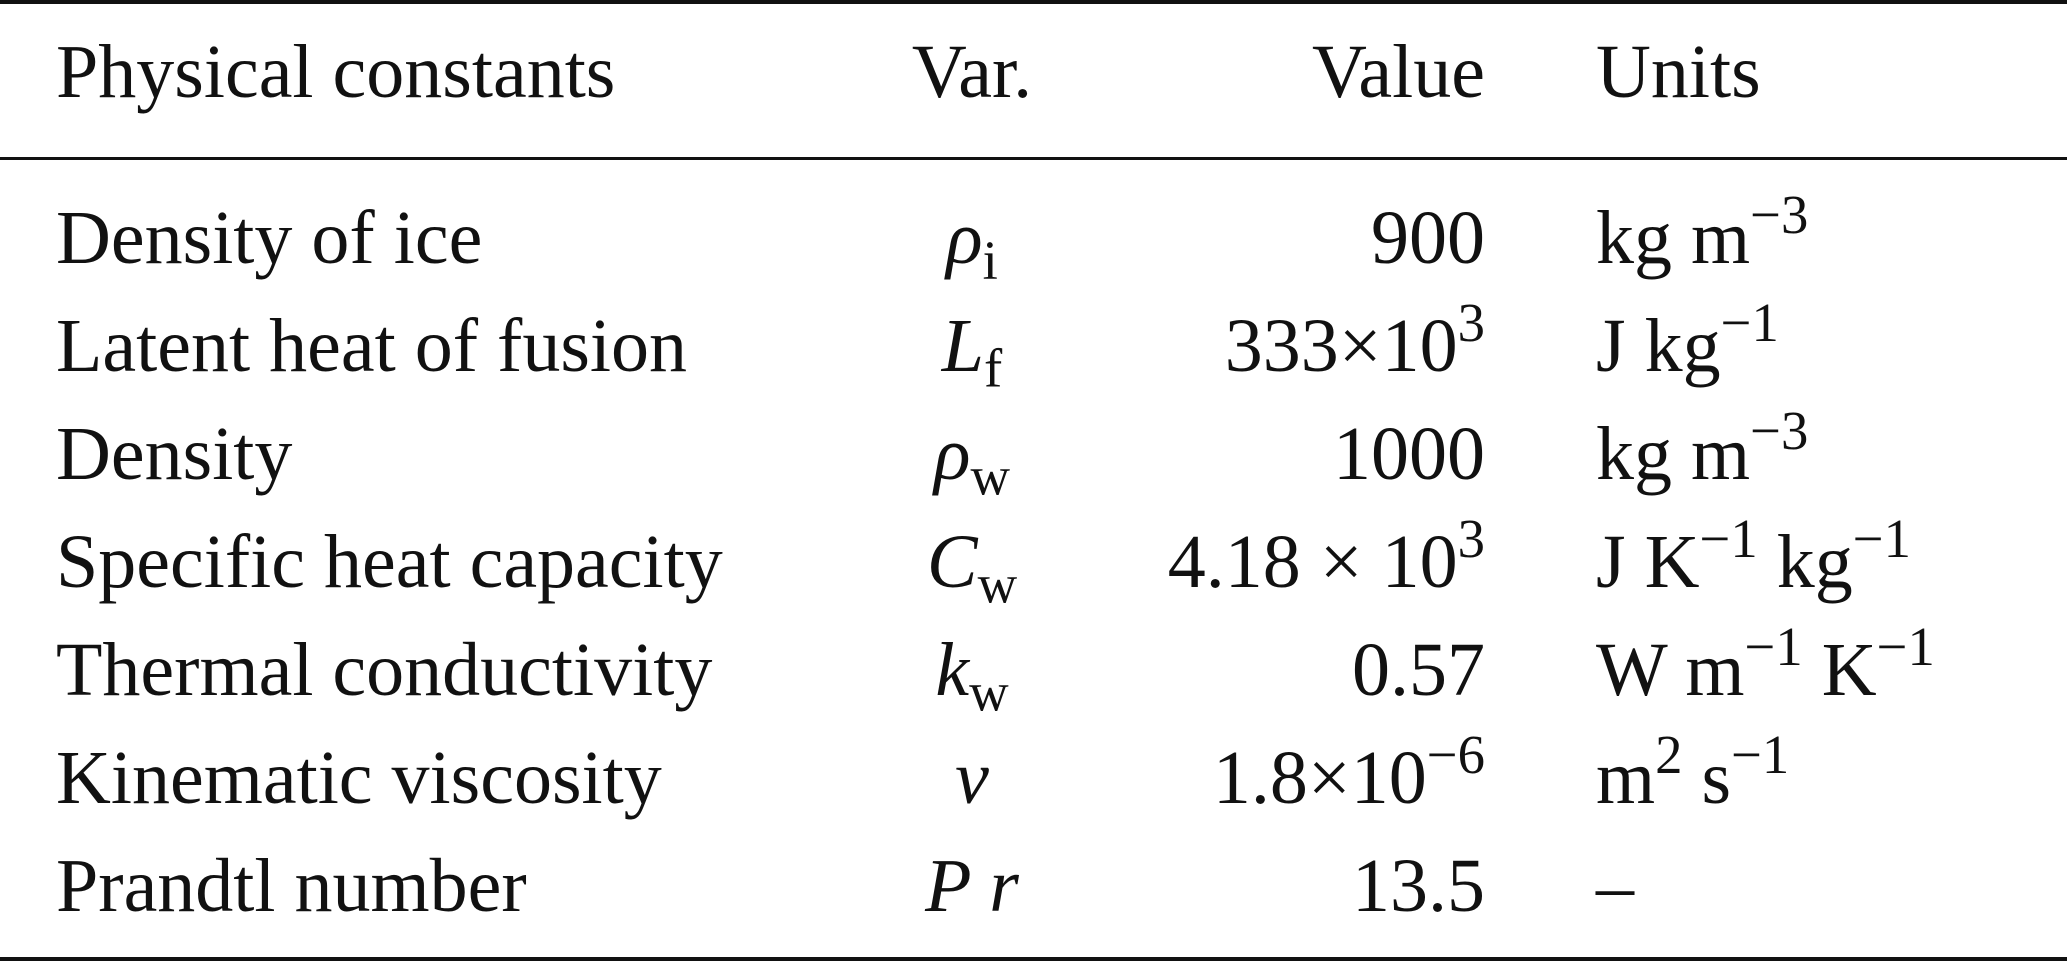  What do you see at coordinates (1033, 959) in the screenshot?
I see `bottom-rule` at bounding box center [1033, 959].